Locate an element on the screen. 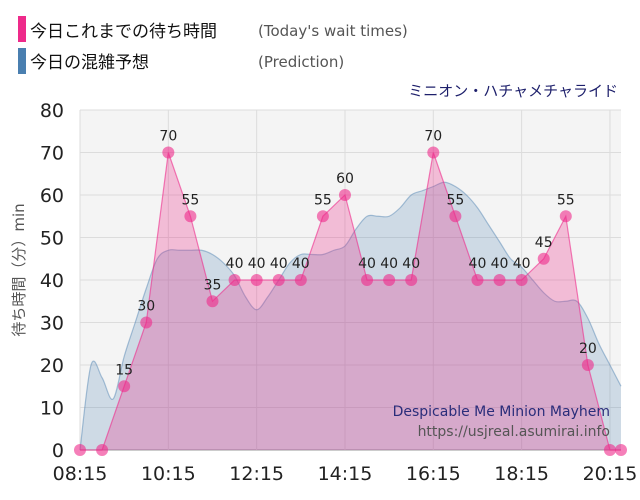 Image resolution: width=640 pixels, height=500 pixels. data-label: 30 is located at coordinates (146, 307).